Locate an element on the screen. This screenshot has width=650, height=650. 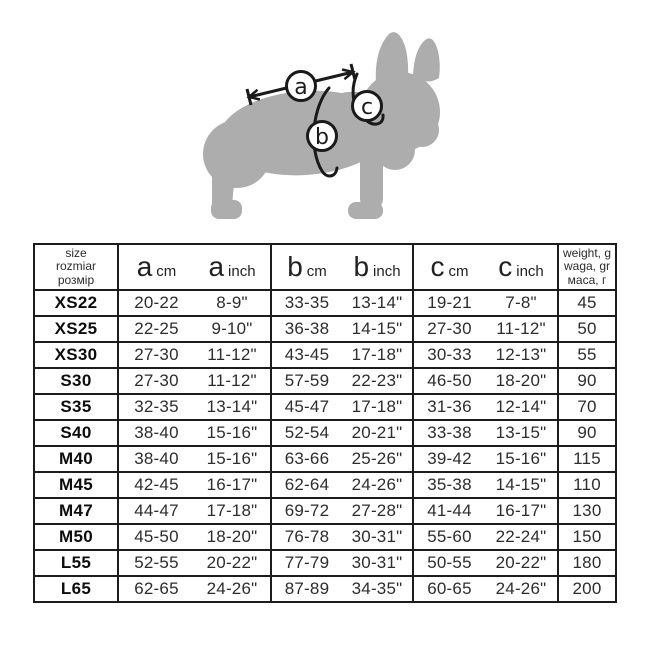
table-row: M50 45-50 18-20" 76-78 30-31" 55-60 22-24" 150 is located at coordinates (325, 537).